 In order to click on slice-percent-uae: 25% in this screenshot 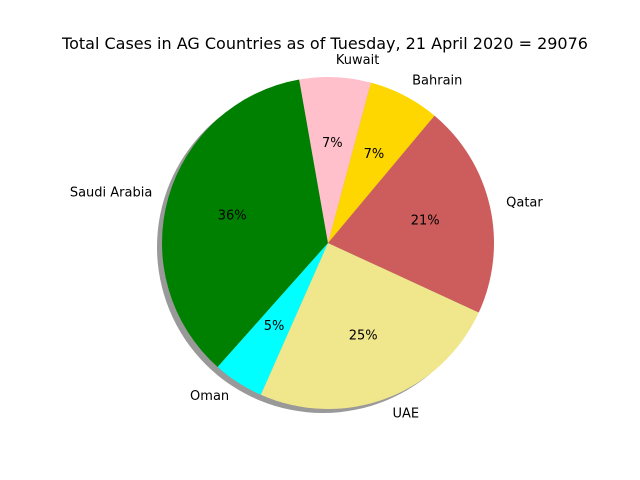, I will do `click(363, 336)`.